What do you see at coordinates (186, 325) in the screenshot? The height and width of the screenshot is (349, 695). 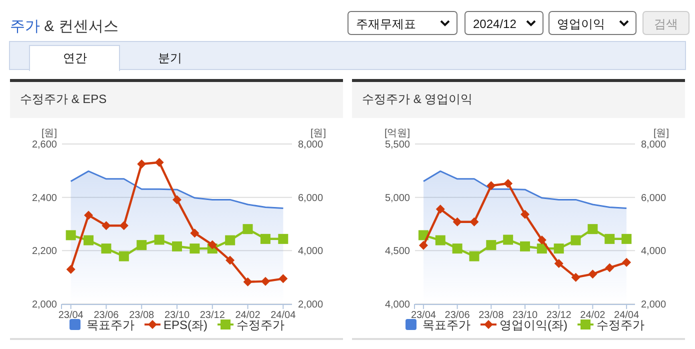 I see `legend-label: EPS(좌)` at bounding box center [186, 325].